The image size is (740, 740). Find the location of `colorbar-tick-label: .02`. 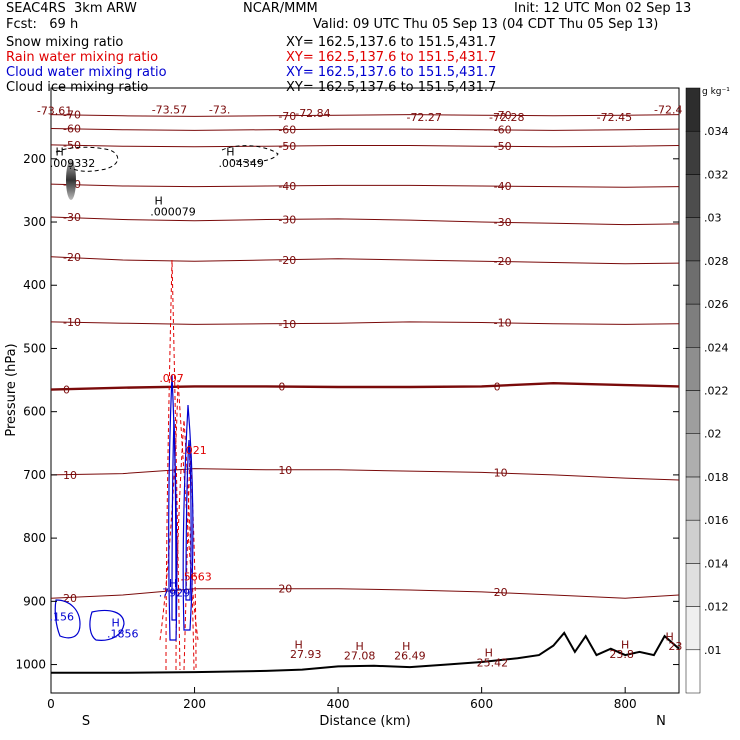

colorbar-tick-label: .02 is located at coordinates (713, 434).